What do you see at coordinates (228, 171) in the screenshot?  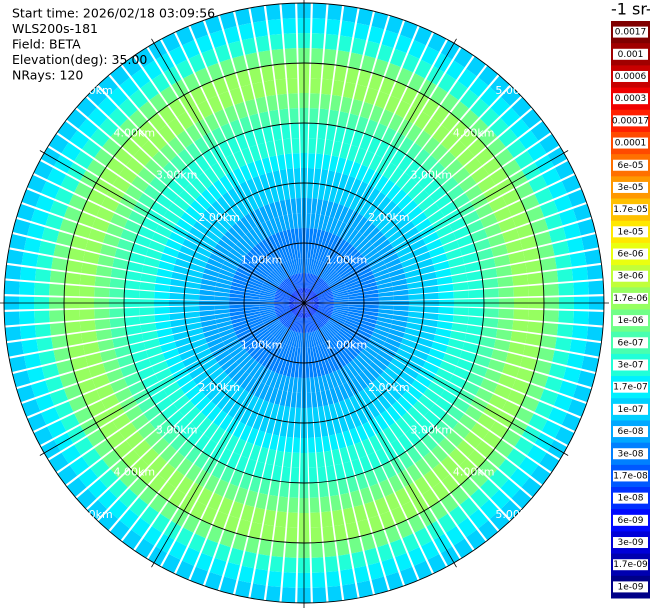 I see `spoke` at bounding box center [228, 171].